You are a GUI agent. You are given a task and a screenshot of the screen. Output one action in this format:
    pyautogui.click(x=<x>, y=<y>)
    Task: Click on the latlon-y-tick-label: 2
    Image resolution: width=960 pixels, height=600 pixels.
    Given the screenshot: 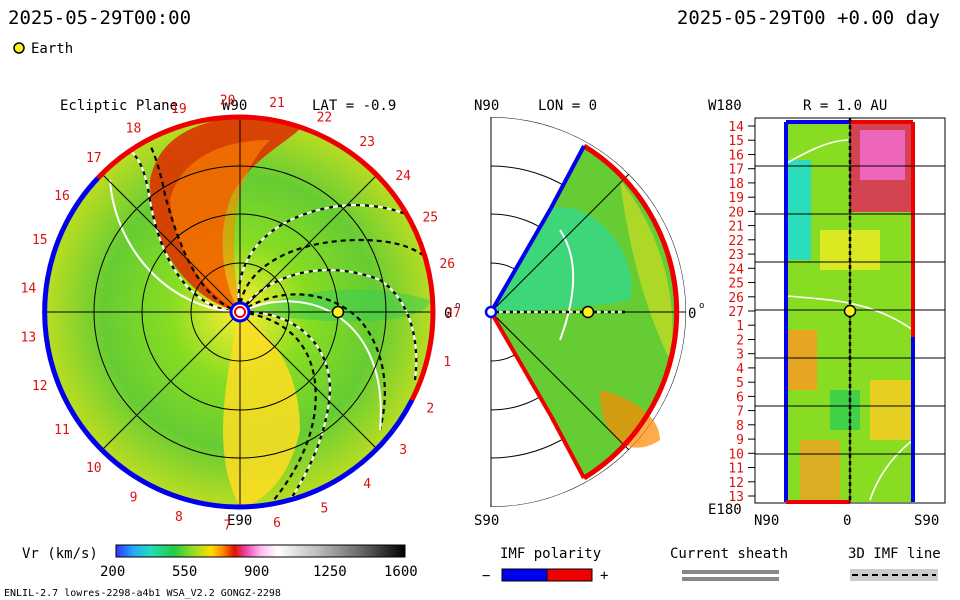 What is the action you would take?
    pyautogui.click(x=740, y=341)
    